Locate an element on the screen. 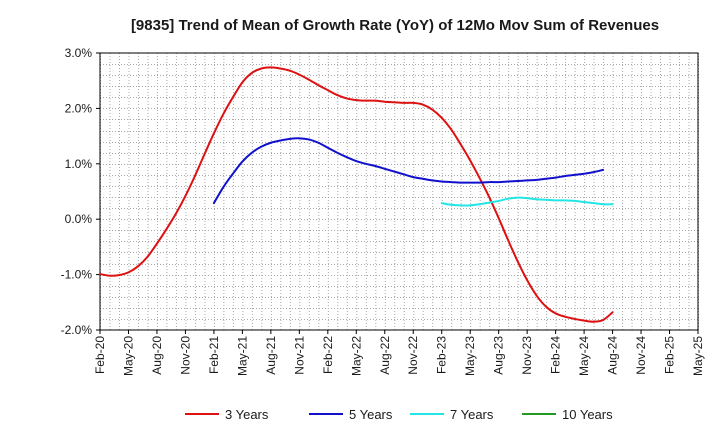 This screenshot has height=440, width=720. x-tick-label: Feb-24 is located at coordinates (556, 355).